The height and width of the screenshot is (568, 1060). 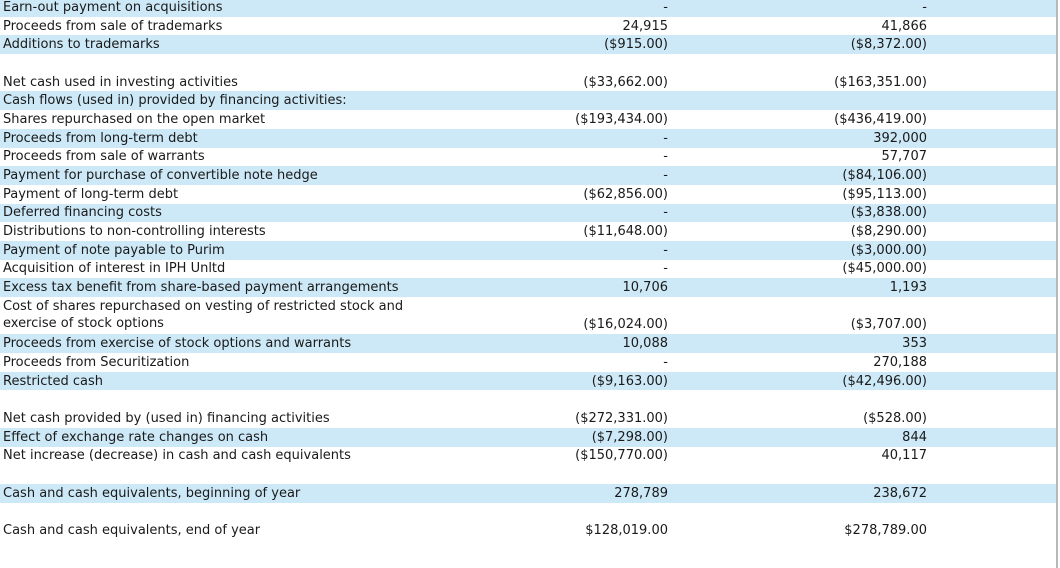 I want to click on cell: ($95,113.00), so click(x=884, y=194).